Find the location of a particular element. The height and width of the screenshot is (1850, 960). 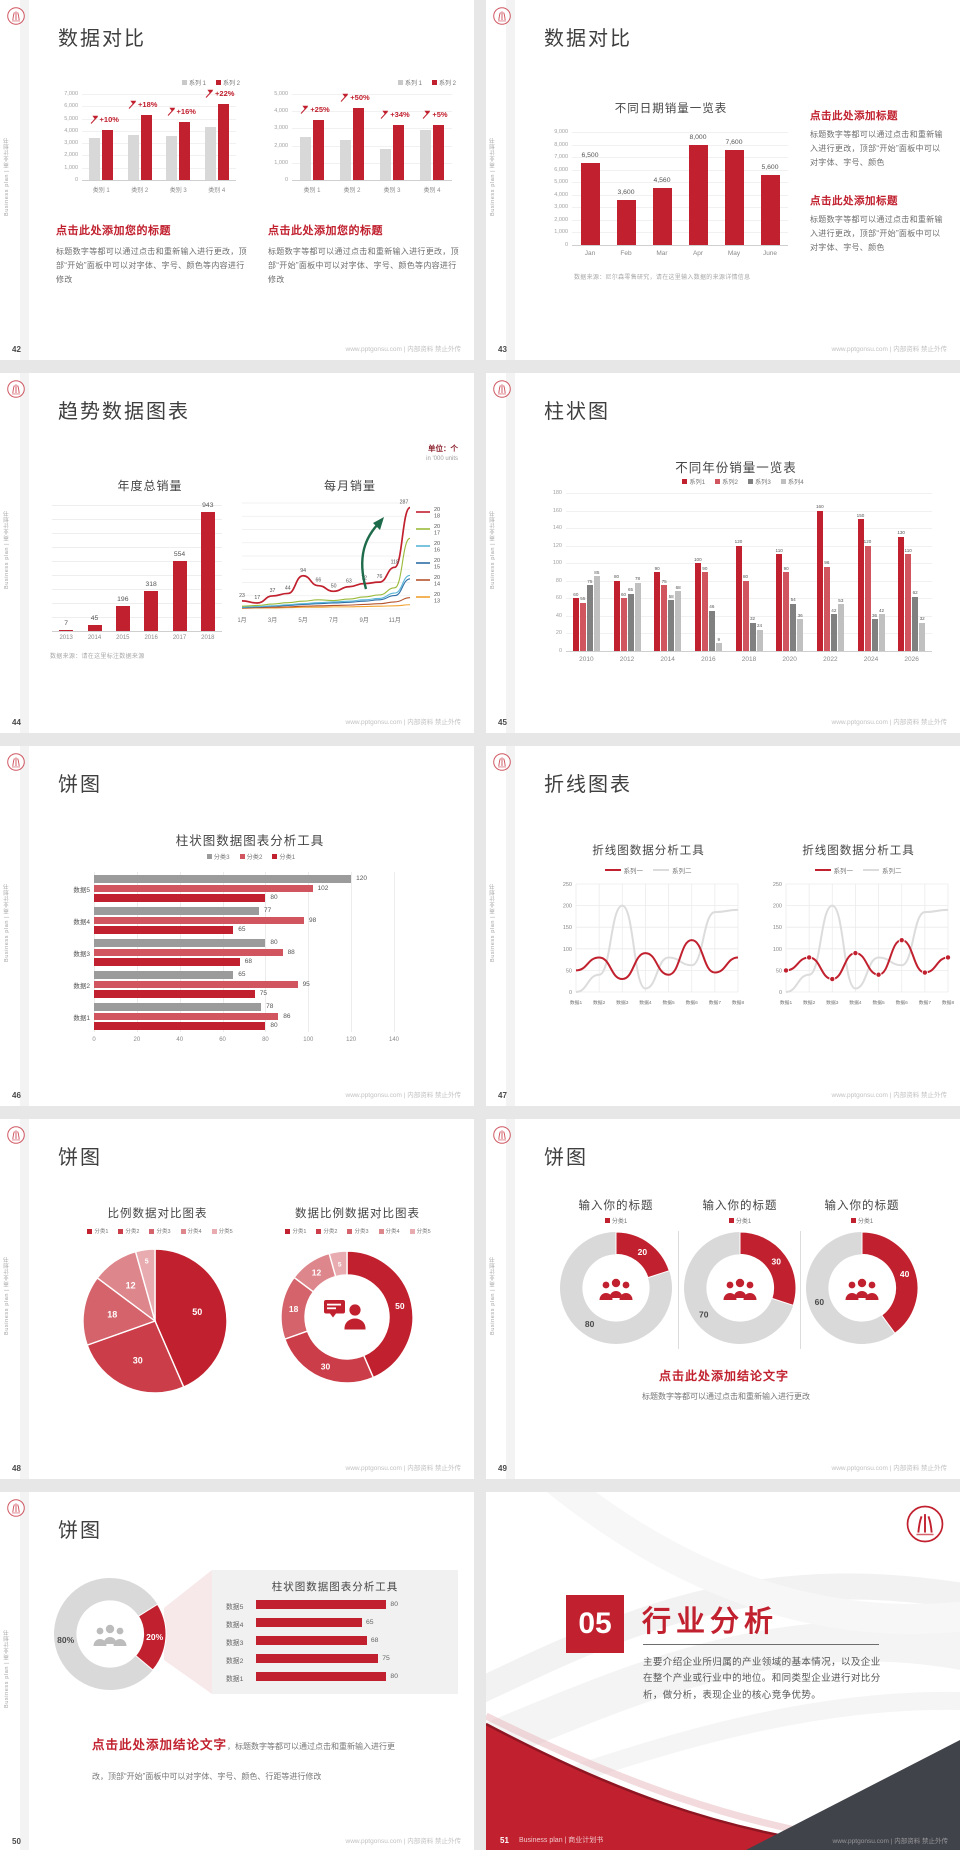

chart-element: 68 is located at coordinates (248, 961).